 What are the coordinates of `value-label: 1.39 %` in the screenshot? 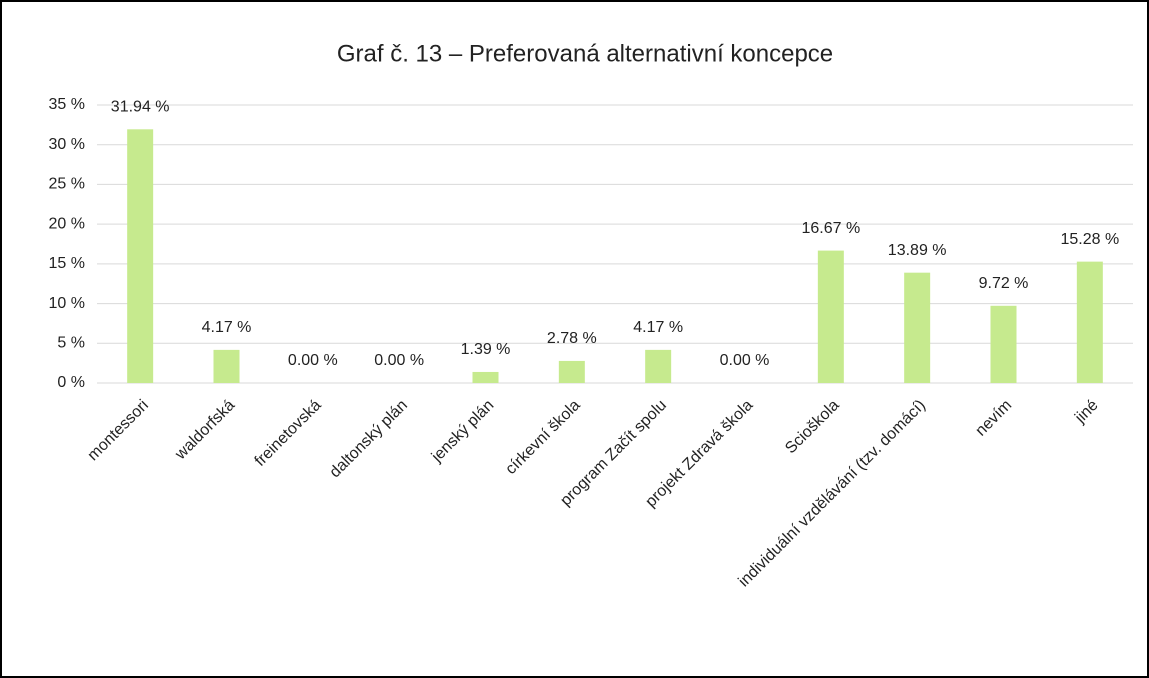 It's located at (486, 349).